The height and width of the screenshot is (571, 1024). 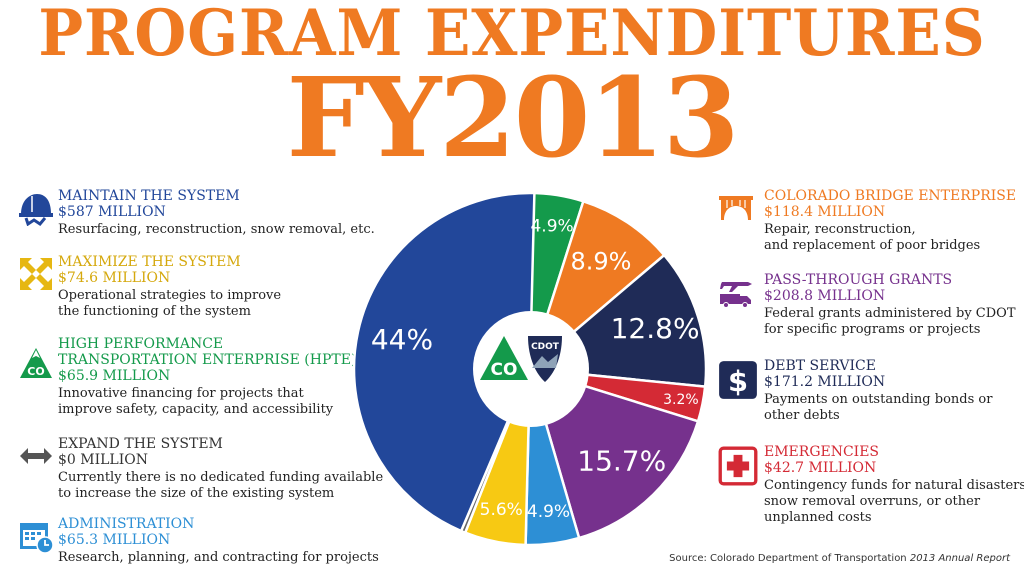 What do you see at coordinates (878, 399) in the screenshot?
I see `debt-desc-line: Payments on outstanding bonds or` at bounding box center [878, 399].